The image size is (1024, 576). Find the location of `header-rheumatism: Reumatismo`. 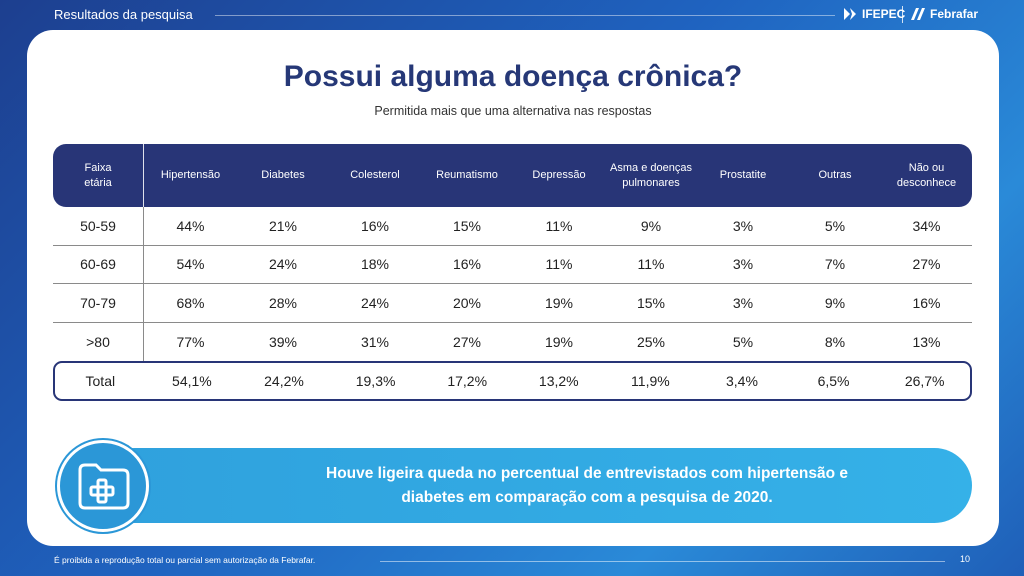

header-rheumatism: Reumatismo is located at coordinates (467, 175).